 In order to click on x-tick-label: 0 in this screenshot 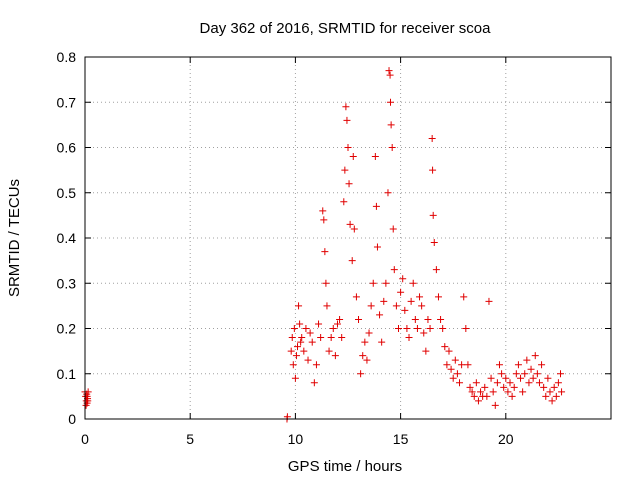, I will do `click(85, 439)`.